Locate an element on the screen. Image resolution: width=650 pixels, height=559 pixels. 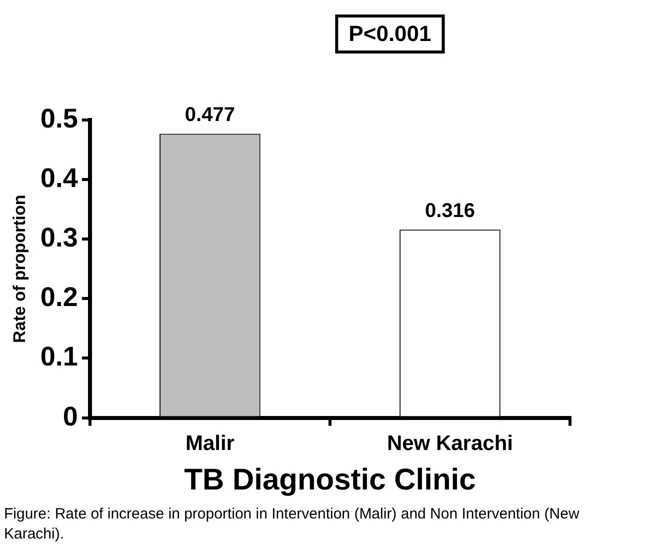
y-tick-label: 0 is located at coordinates (70, 416).